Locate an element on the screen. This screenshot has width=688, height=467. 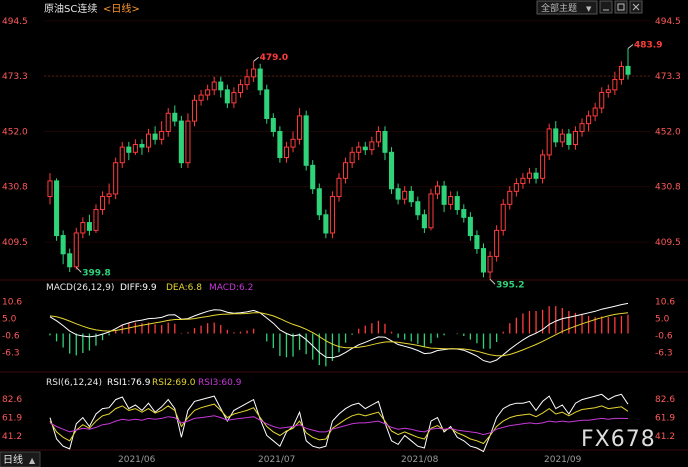
minimize-button is located at coordinates (606, 7).